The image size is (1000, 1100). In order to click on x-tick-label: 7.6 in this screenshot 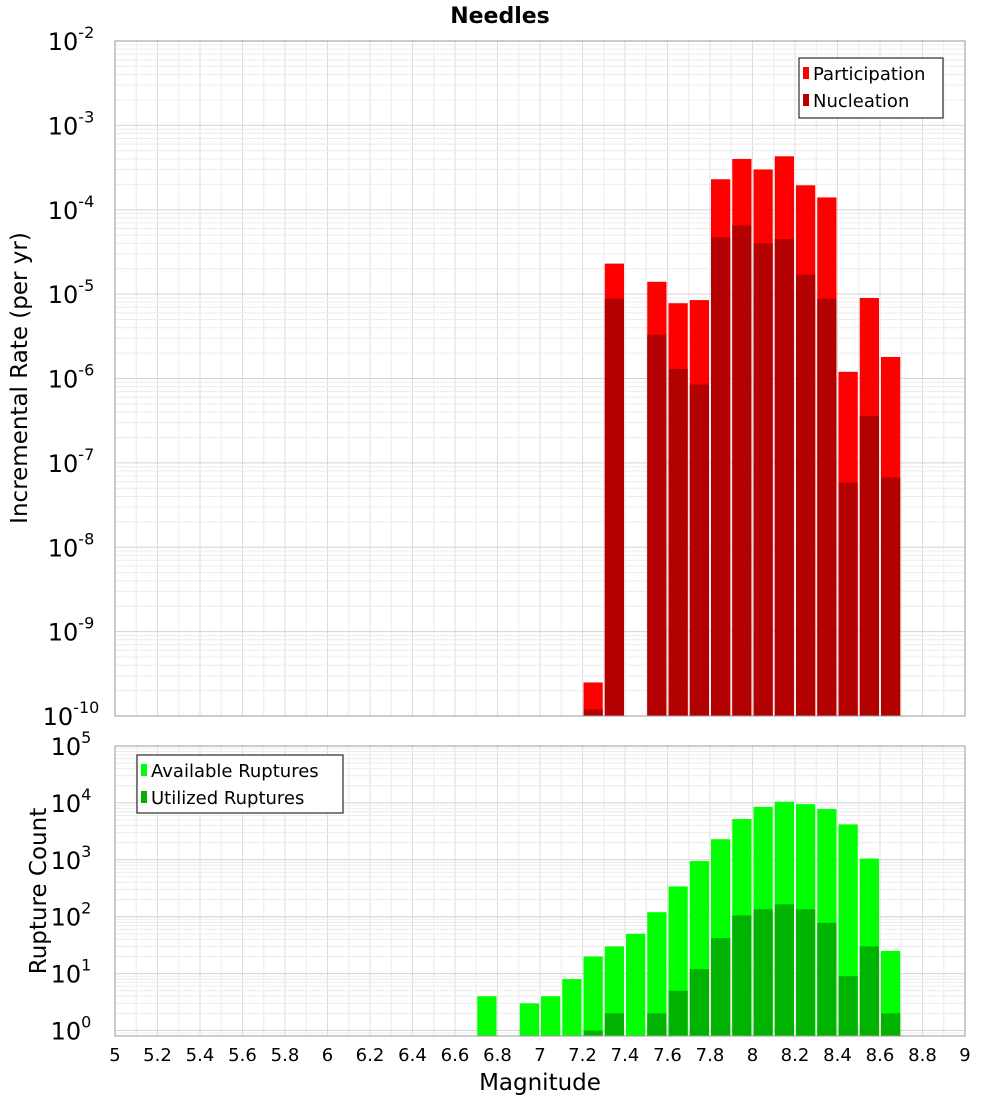, I will do `click(667, 1055)`.